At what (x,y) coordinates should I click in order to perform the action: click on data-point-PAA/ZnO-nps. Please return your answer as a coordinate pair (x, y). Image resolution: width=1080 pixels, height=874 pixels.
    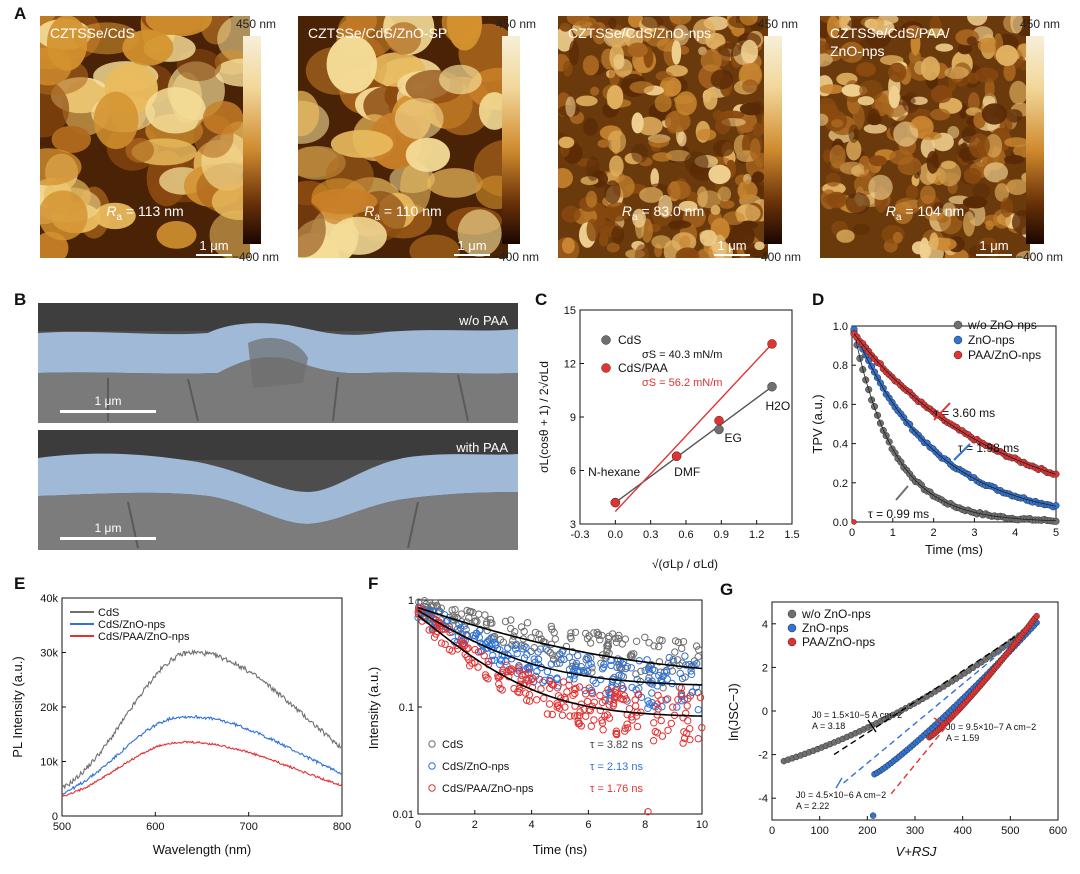
    Looking at the image, I should click on (1036, 616).